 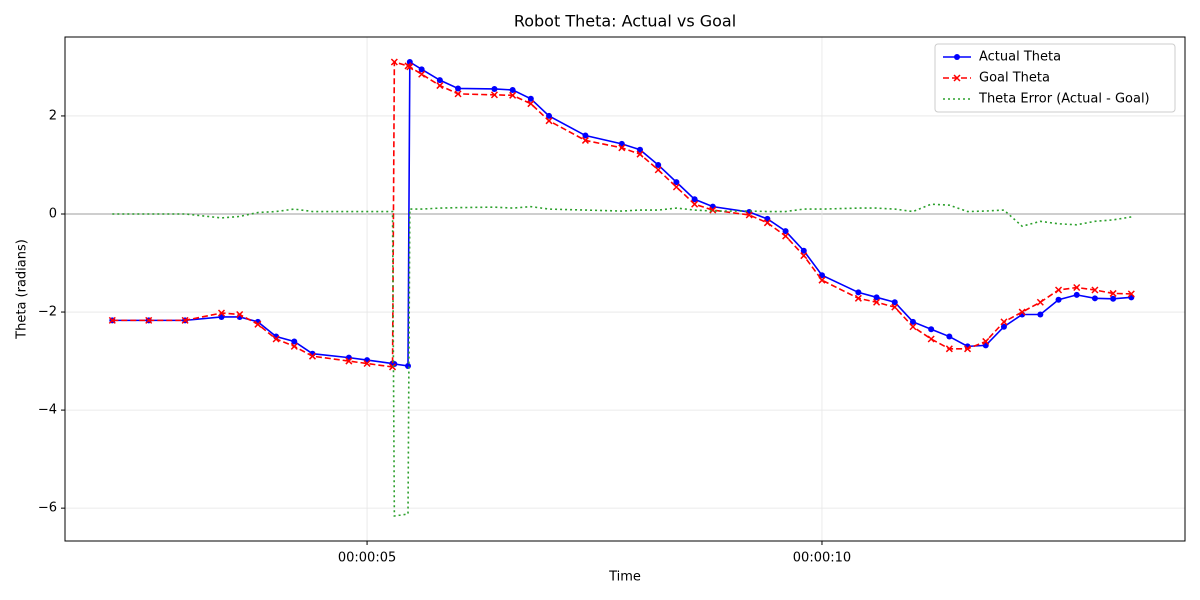 I want to click on y-tick-label: −6, so click(x=47, y=508).